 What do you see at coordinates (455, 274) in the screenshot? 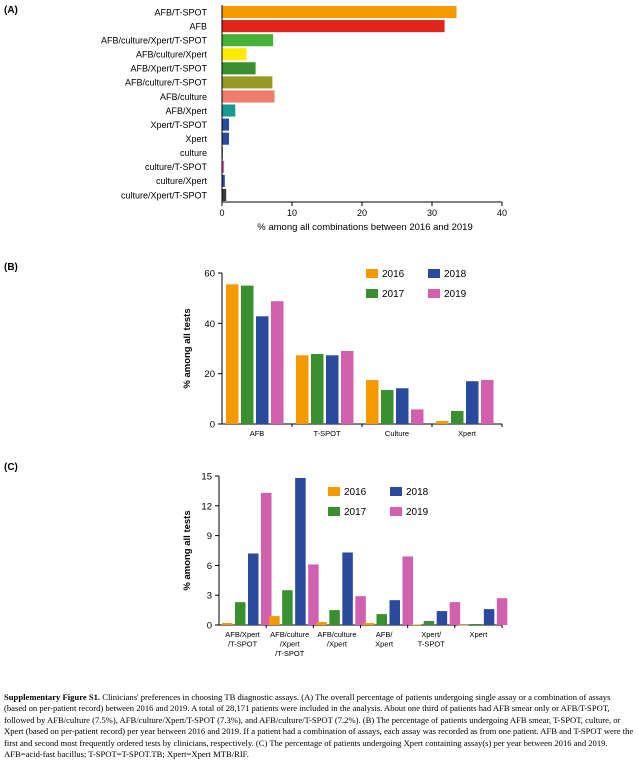
I see `panel-b-legend-label: 2018` at bounding box center [455, 274].